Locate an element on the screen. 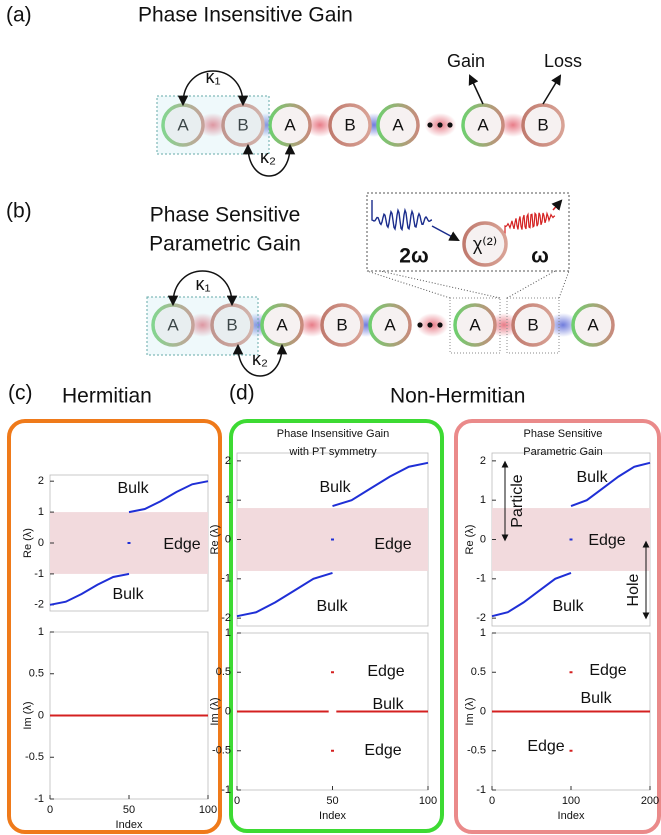 This screenshot has width=661, height=835. gain-label: Gain is located at coordinates (466, 61).